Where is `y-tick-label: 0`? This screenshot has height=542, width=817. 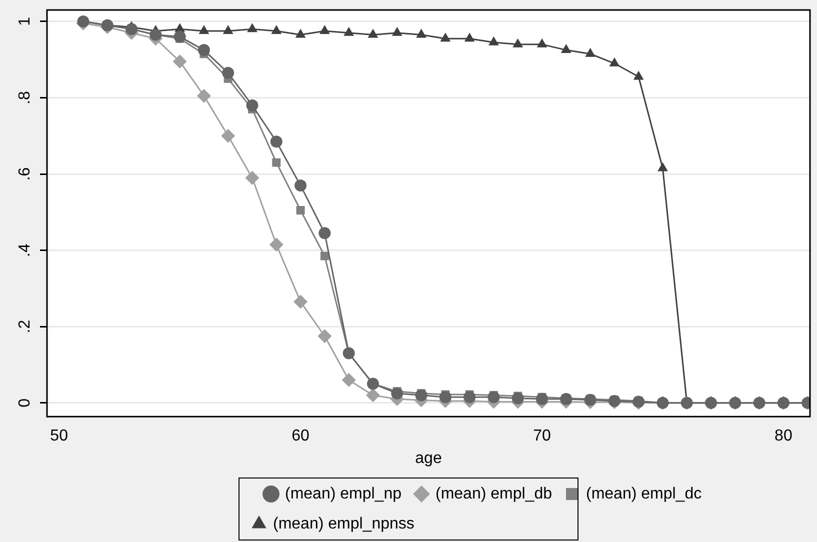 y-tick-label: 0 is located at coordinates (25, 403).